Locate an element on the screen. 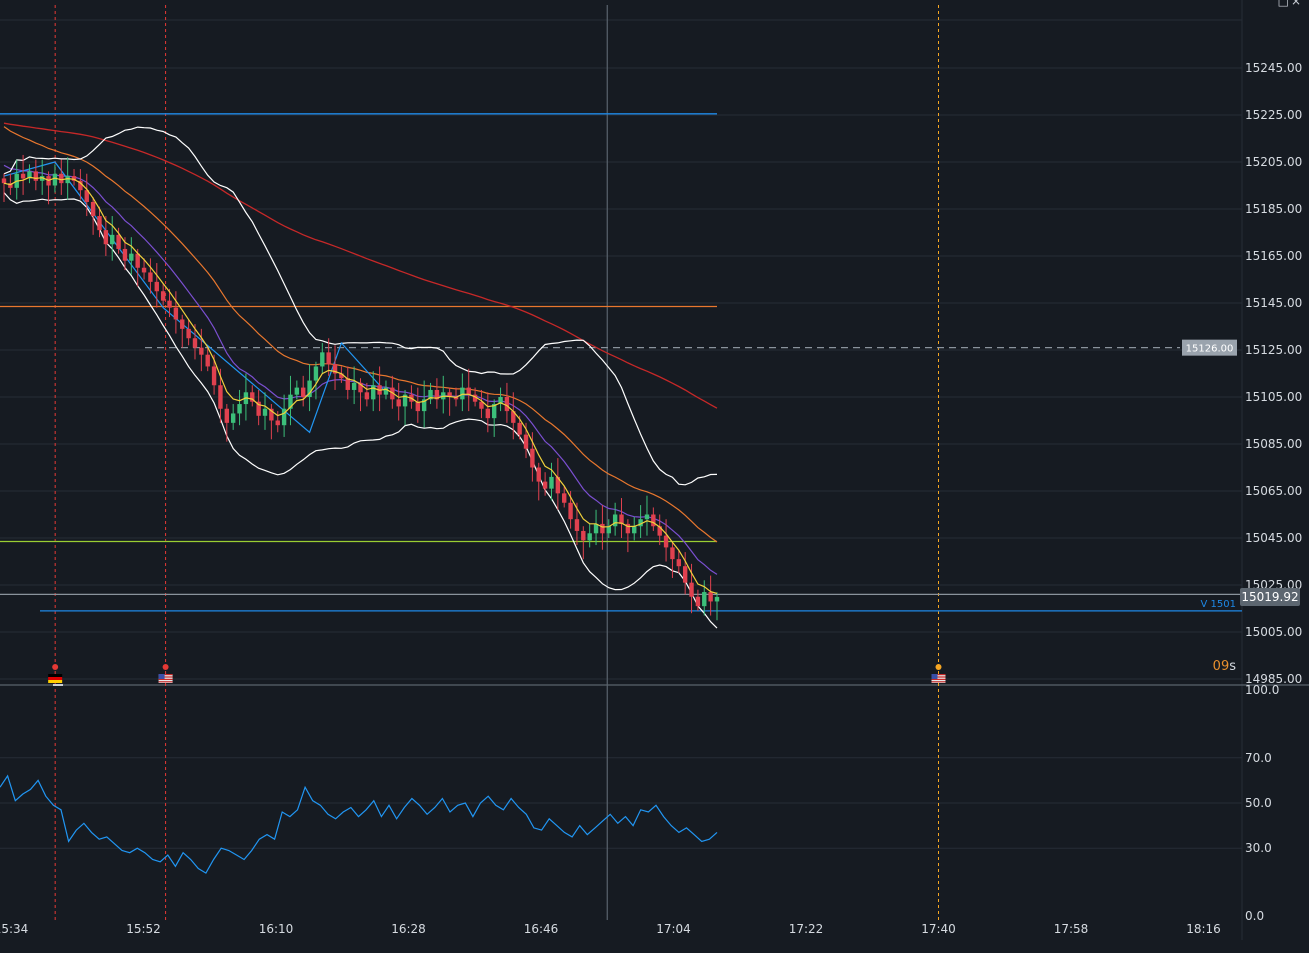  time-axis-label: 17:04 is located at coordinates (673, 929).